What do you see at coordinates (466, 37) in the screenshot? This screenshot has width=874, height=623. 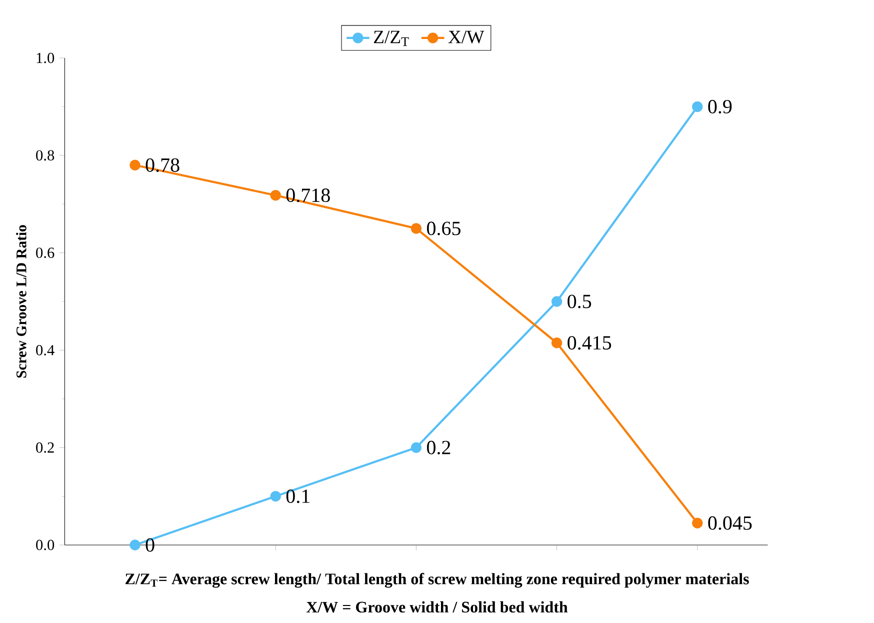 I see `legend-label: X/W` at bounding box center [466, 37].